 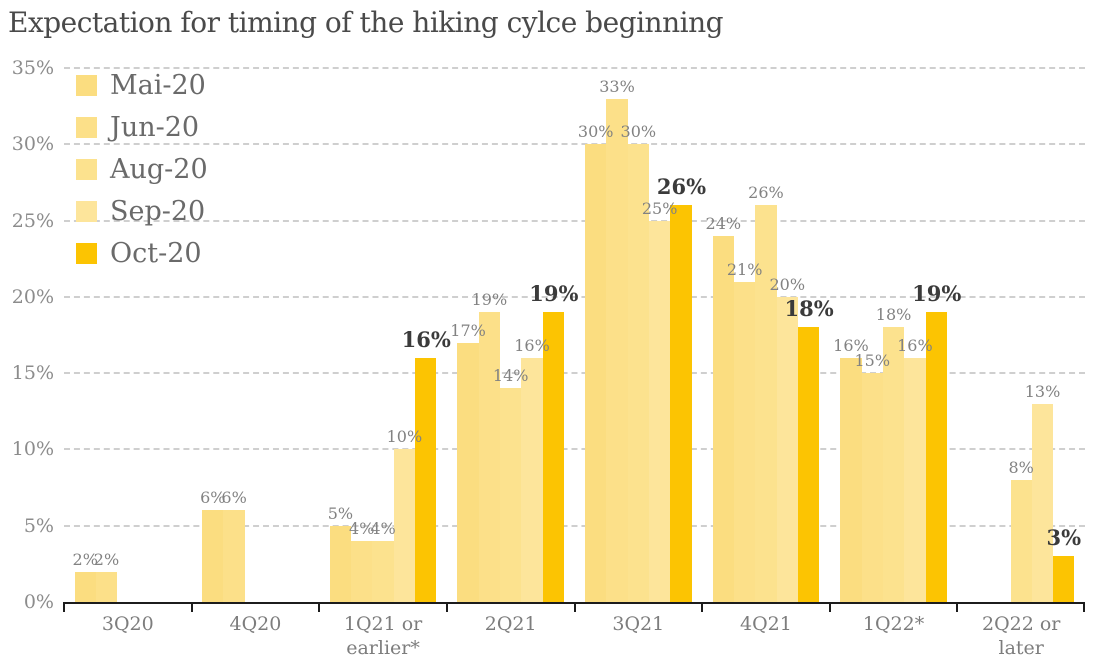 What do you see at coordinates (32, 68) in the screenshot?
I see `y-axis-label: 35%` at bounding box center [32, 68].